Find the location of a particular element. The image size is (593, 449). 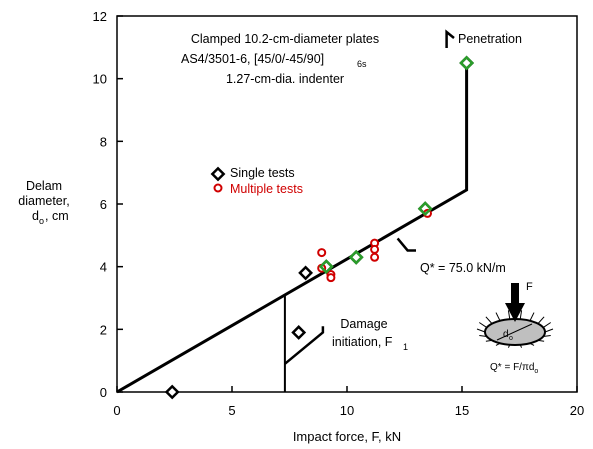

y-axis: 0 2 4 6 8 10 12 is located at coordinates (108, 204).